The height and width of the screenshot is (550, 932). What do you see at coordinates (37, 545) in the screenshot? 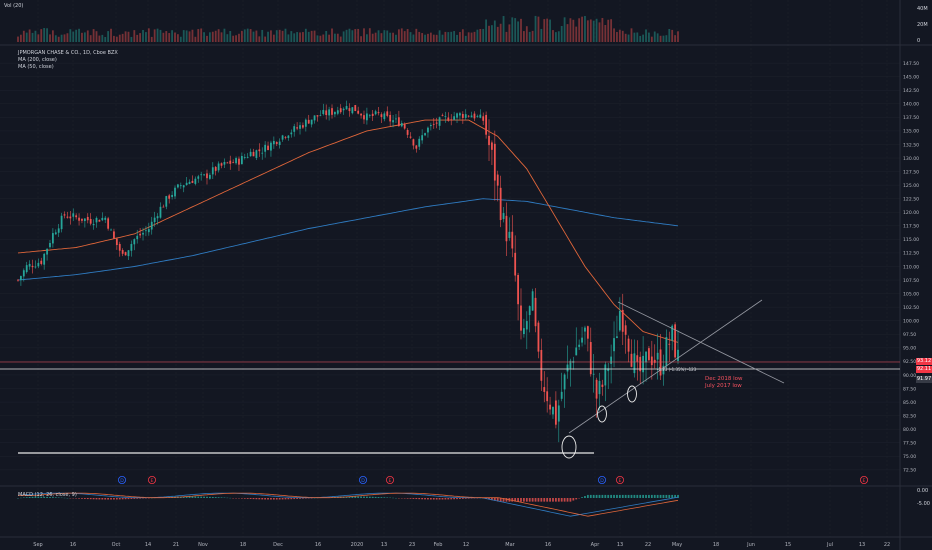
I see `time-tick-label: Sep` at bounding box center [37, 545].